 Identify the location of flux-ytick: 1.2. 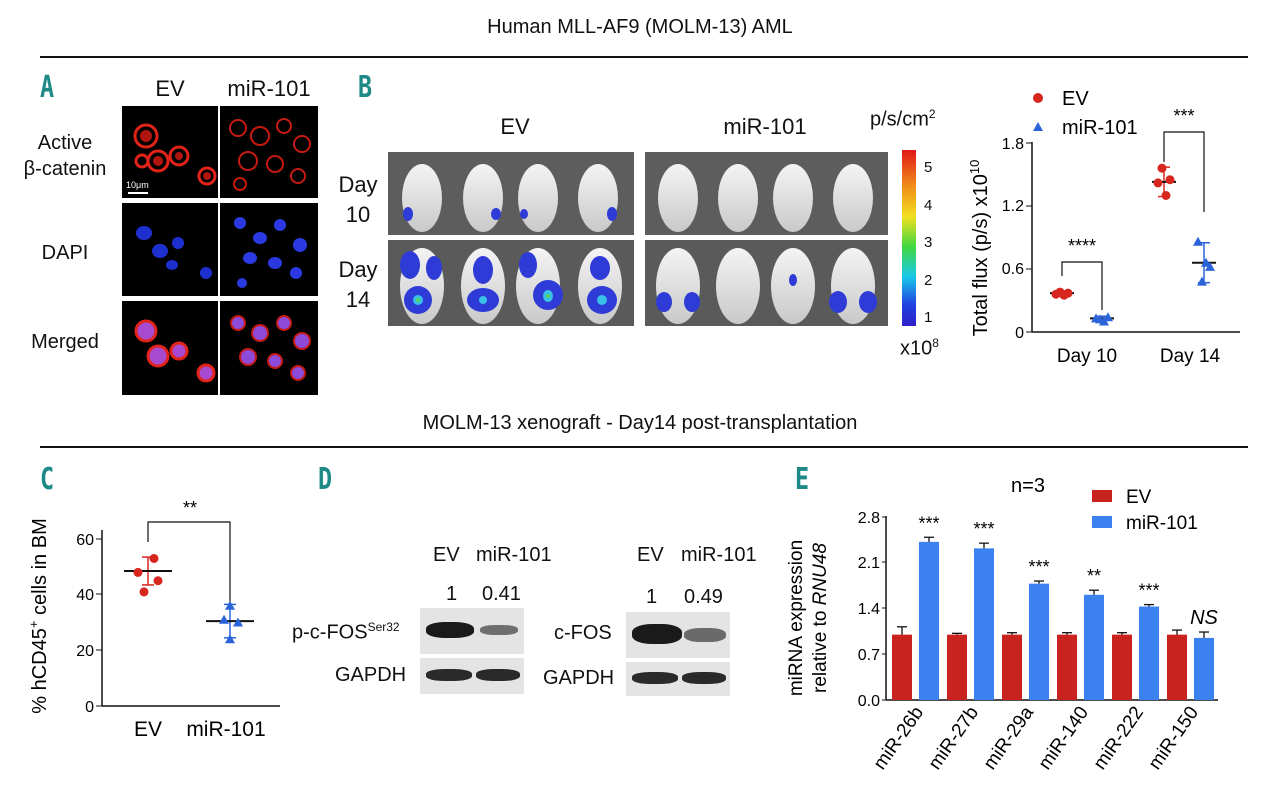
(1013, 206).